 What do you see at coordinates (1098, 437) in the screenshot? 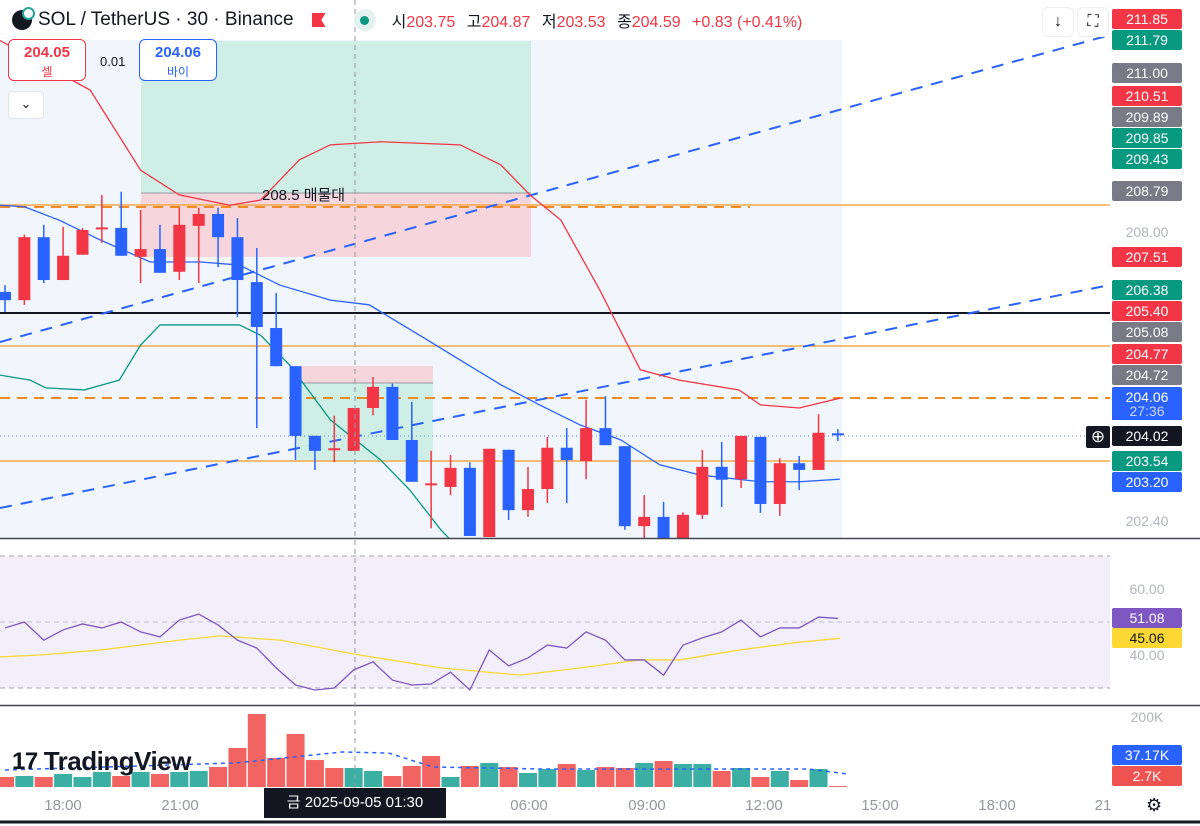
I see `add-alert-plus-icon: ⊕` at bounding box center [1098, 437].